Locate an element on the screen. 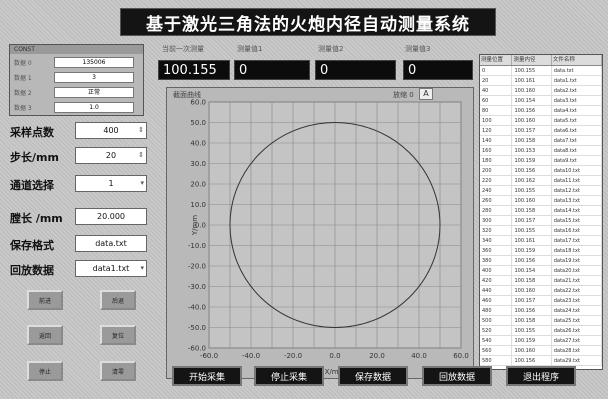  table-row: 120 100.157 data6.txt is located at coordinates (541, 131).